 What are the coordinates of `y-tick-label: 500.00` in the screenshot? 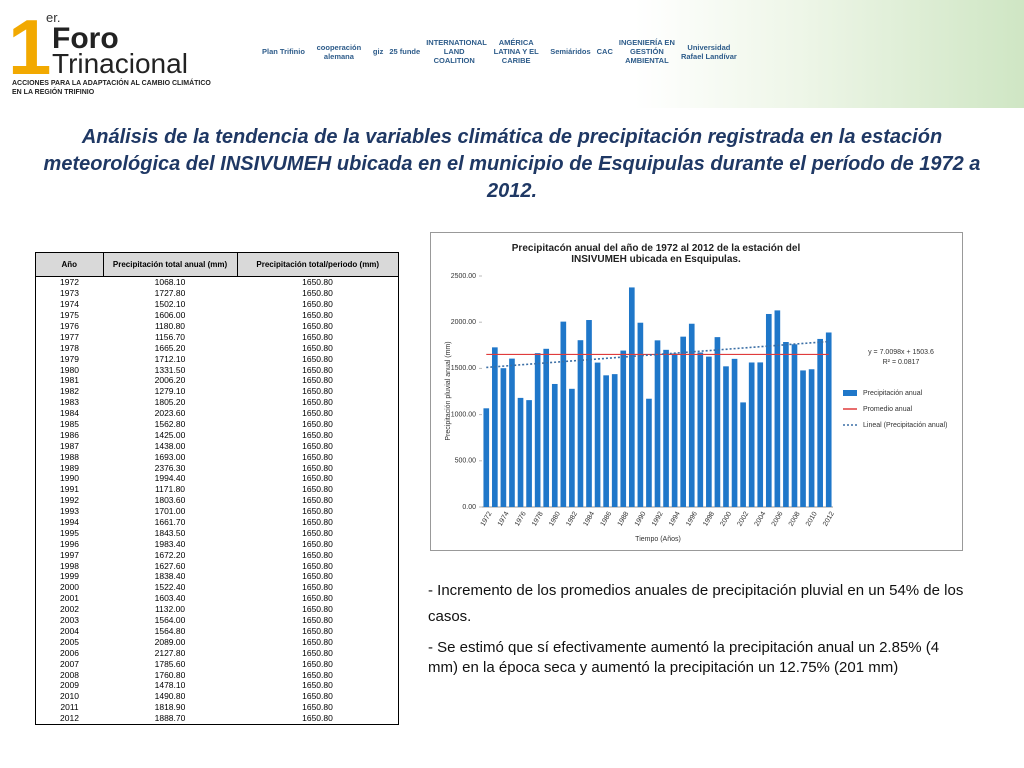 It's located at (466, 461).